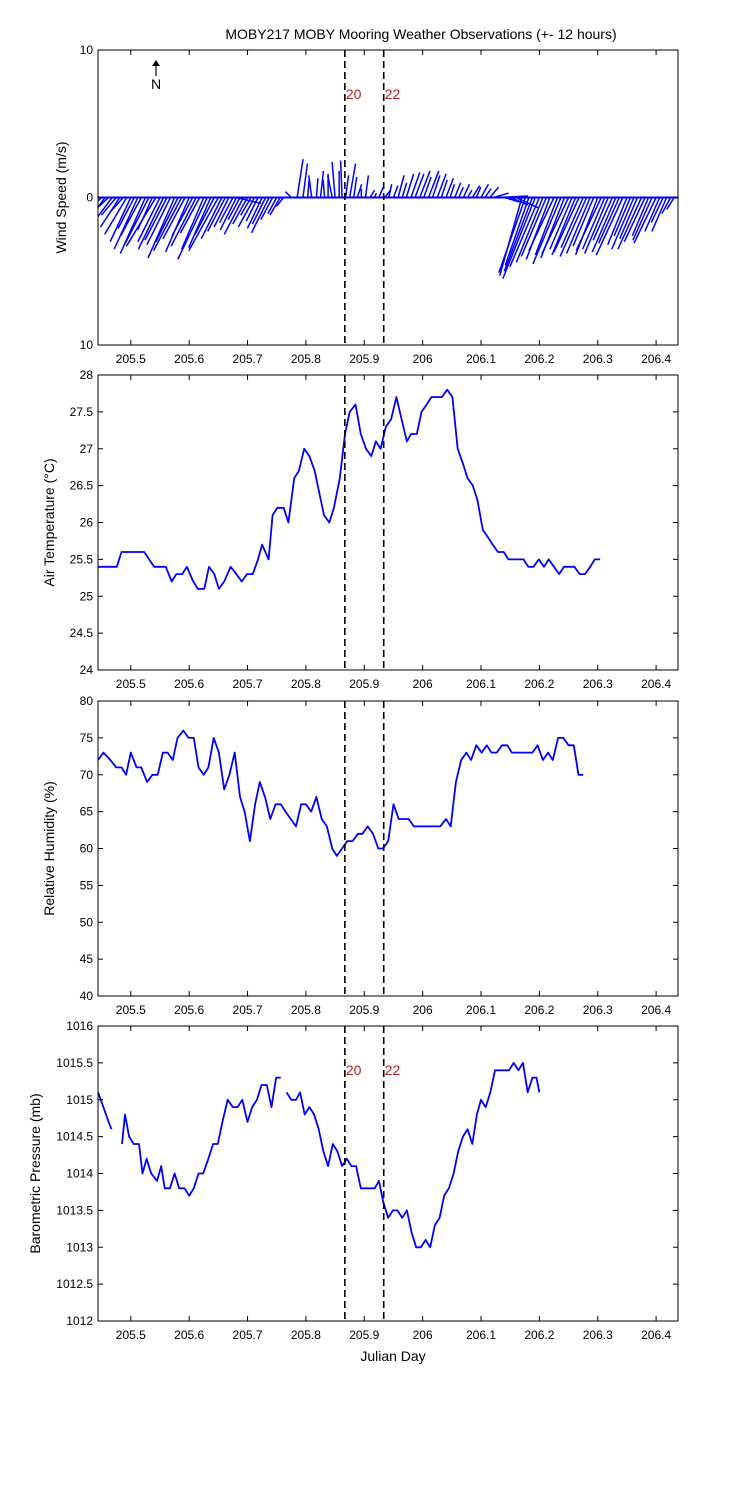  Describe the element at coordinates (87, 449) in the screenshot. I see `y-tick-label: 27` at that location.